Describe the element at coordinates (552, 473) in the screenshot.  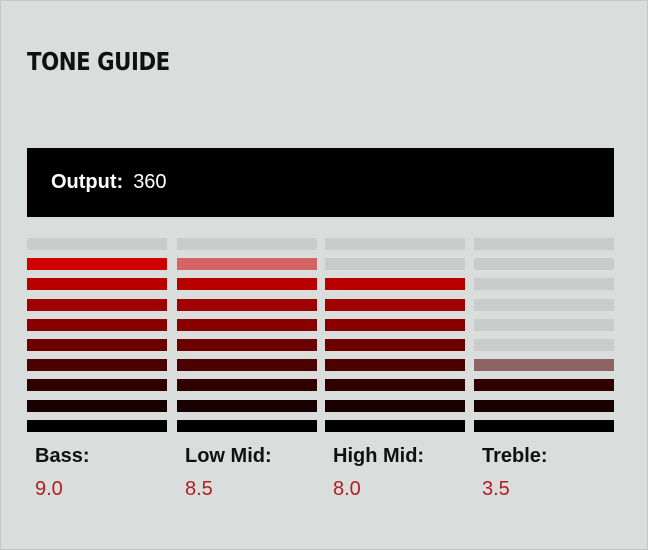
I see `band-label: Treble: 3.5` at that location.